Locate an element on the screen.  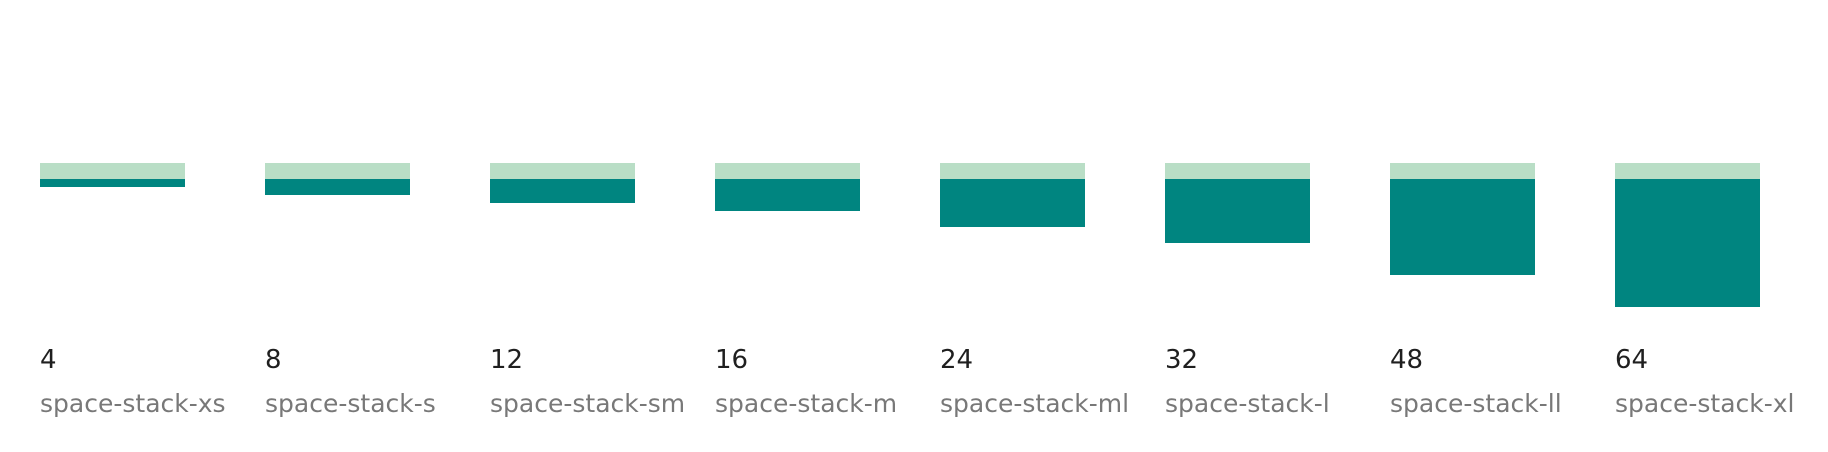
token-space-stack-ll: 48 space-stack-ll is located at coordinates (1476, 293).